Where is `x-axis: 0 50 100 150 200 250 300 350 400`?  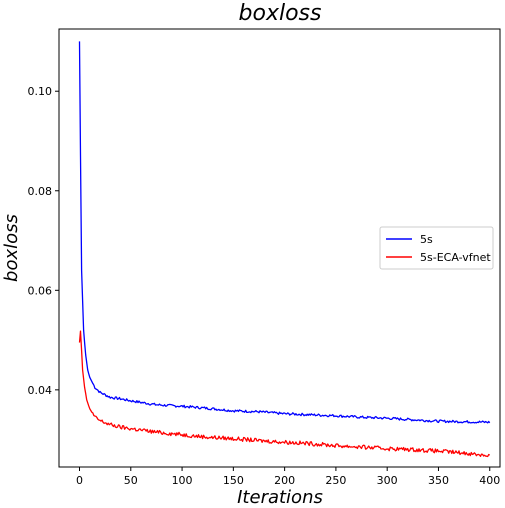 x-axis: 0 50 100 150 200 250 300 350 400 is located at coordinates (288, 477).